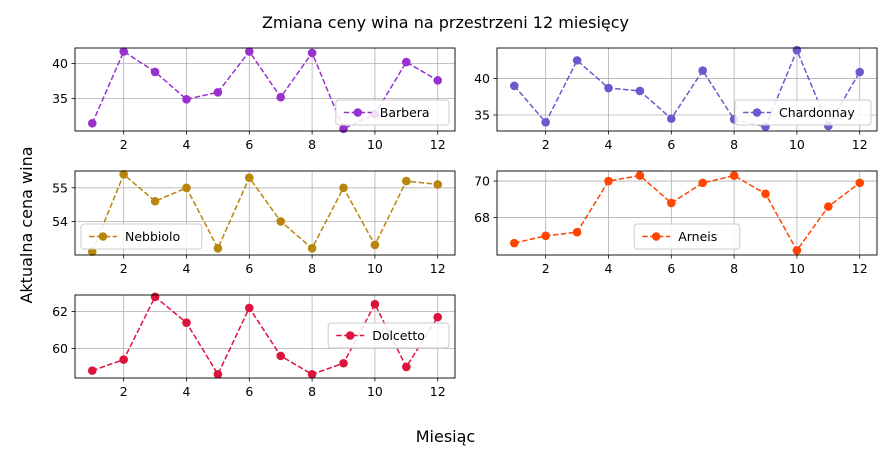 Image resolution: width=891 pixels, height=450 pixels. I want to click on legend-chardonnay: Chardonnay, so click(803, 112).